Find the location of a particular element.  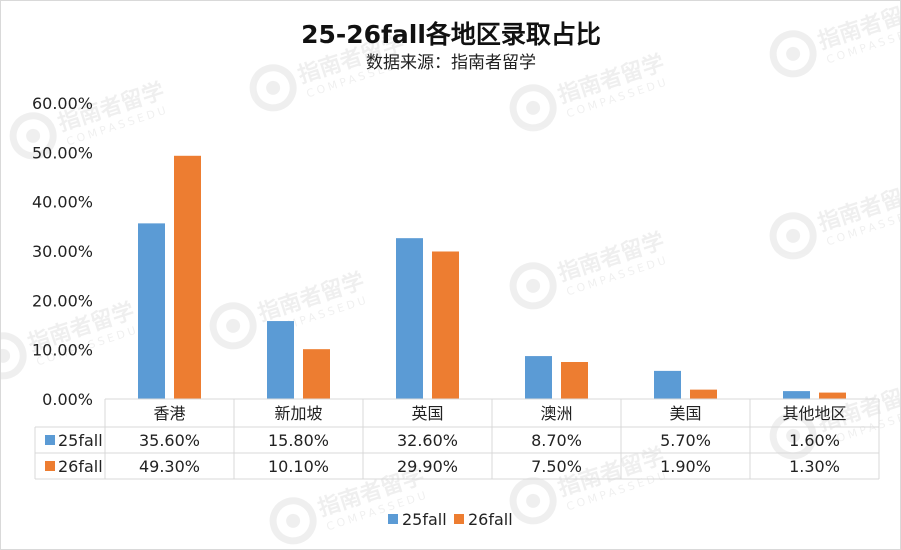

x-tick-label: 澳洲 is located at coordinates (556, 413).